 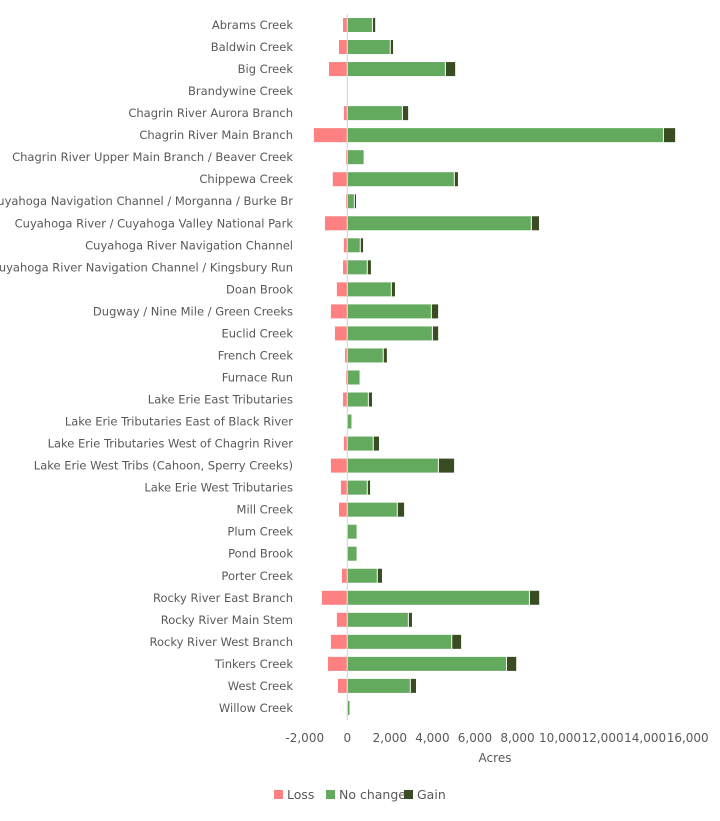 What do you see at coordinates (240, 91) in the screenshot?
I see `category-label: Brandywine Creek` at bounding box center [240, 91].